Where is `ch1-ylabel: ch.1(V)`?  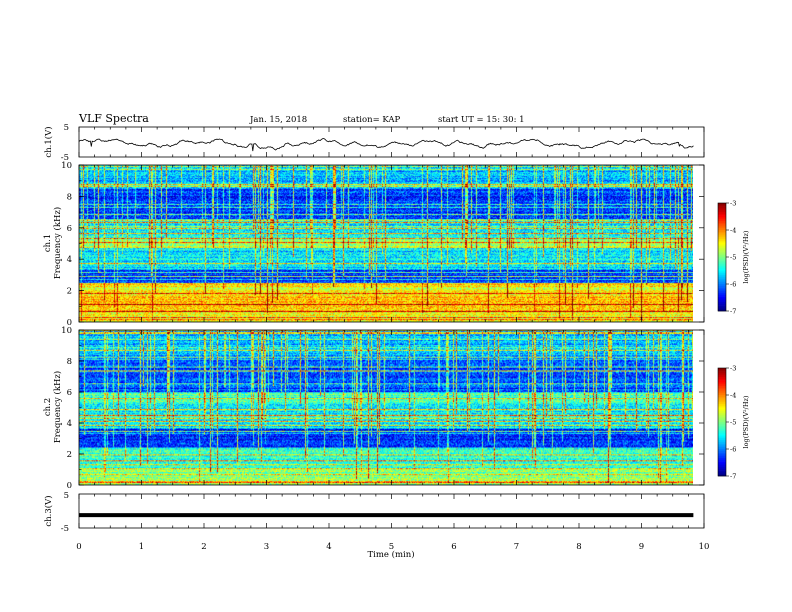 ch1-ylabel: ch.1(V) is located at coordinates (48, 141).